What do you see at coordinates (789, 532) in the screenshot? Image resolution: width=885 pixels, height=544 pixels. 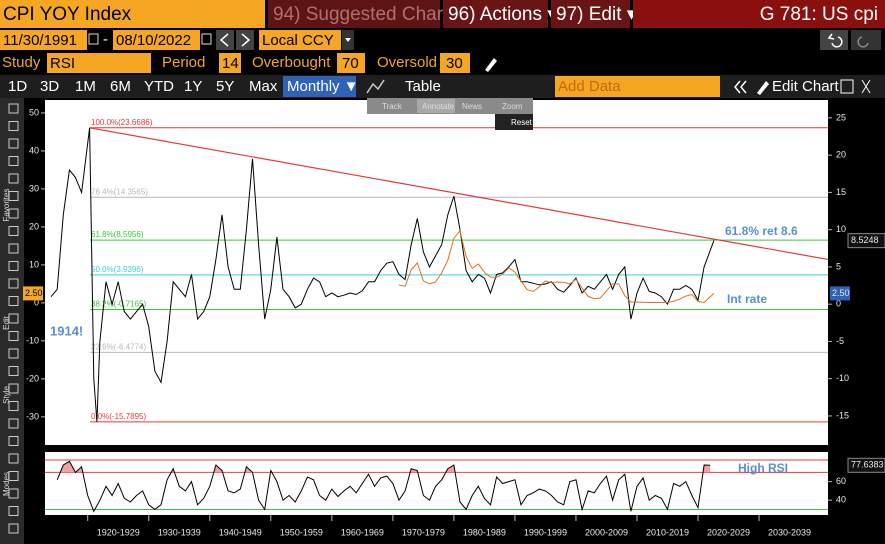 I see `x-tick-label: 2030-2039` at bounding box center [789, 532].